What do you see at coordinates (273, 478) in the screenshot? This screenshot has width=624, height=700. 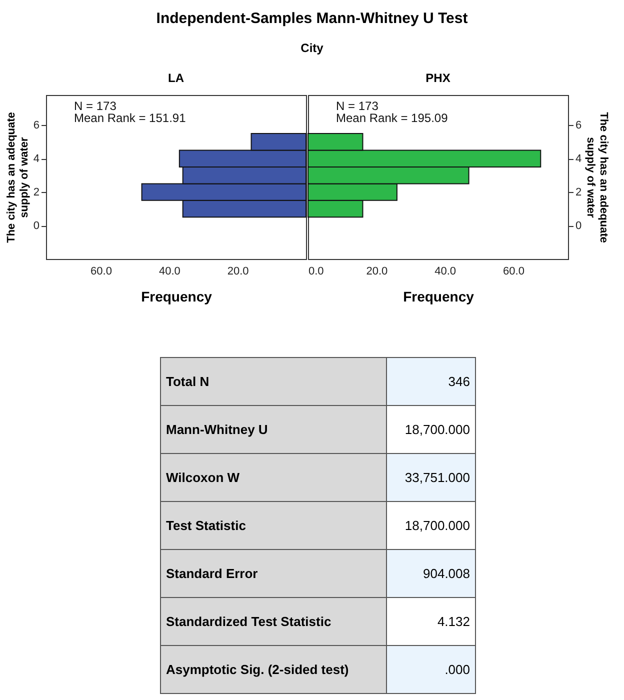 I see `text: Wilcoxon W` at bounding box center [273, 478].